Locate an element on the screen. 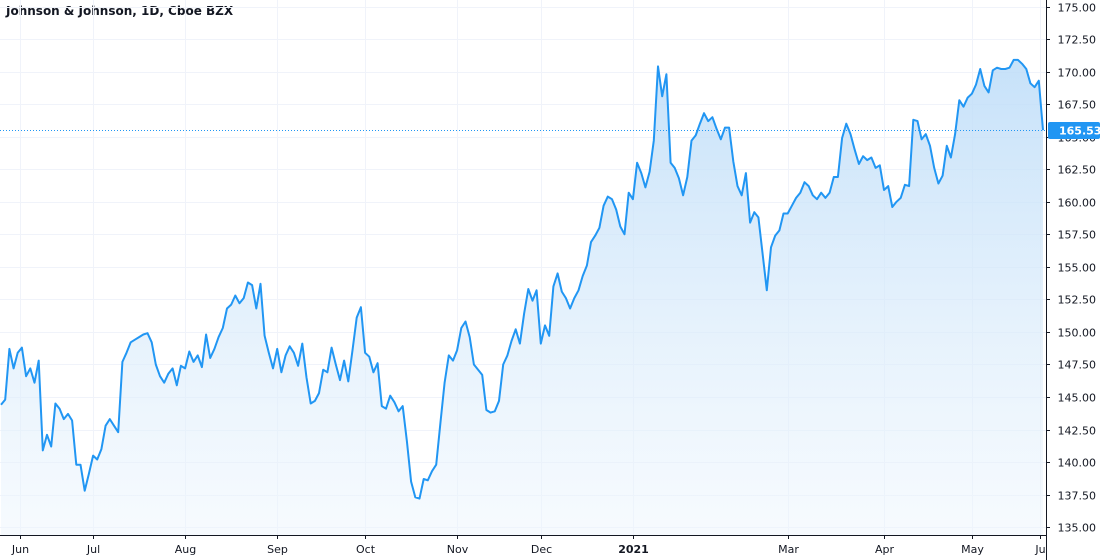 This screenshot has height=560, width=1100. time-tick-label: Jun is located at coordinates (20, 549).